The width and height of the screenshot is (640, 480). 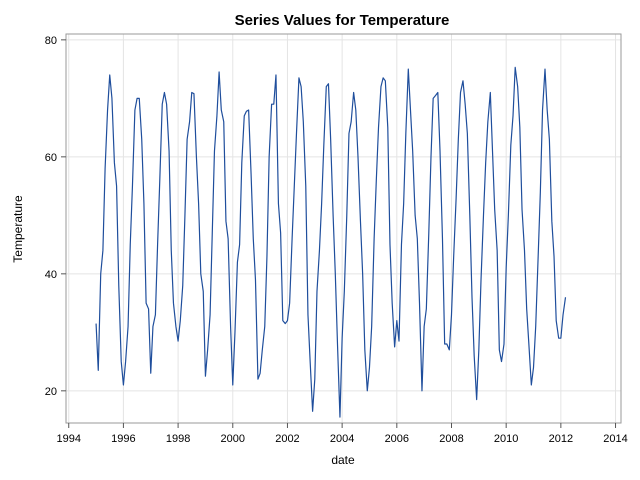 I want to click on x-tick-label: 2012, so click(x=561, y=439).